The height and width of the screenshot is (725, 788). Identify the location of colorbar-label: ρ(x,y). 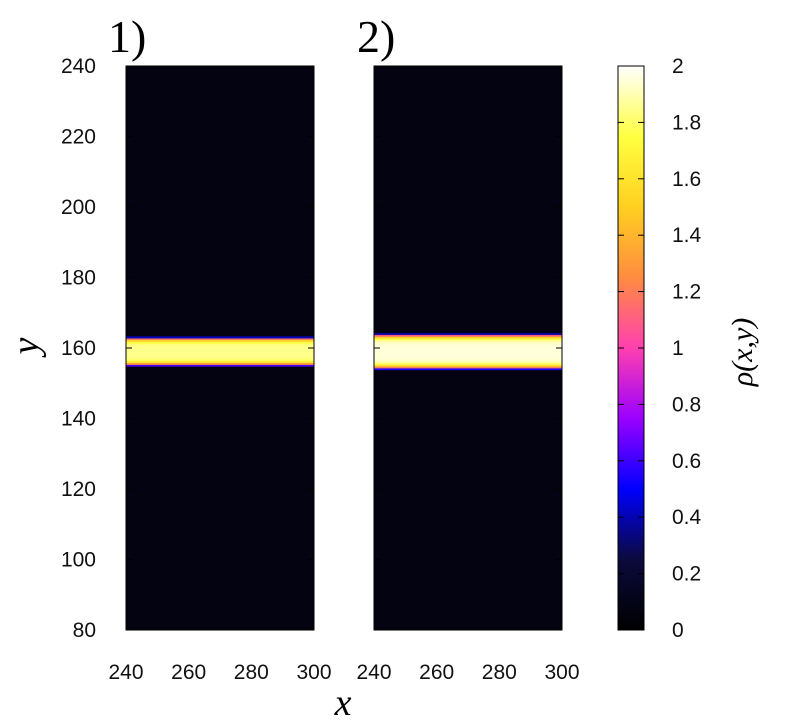
(742, 353).